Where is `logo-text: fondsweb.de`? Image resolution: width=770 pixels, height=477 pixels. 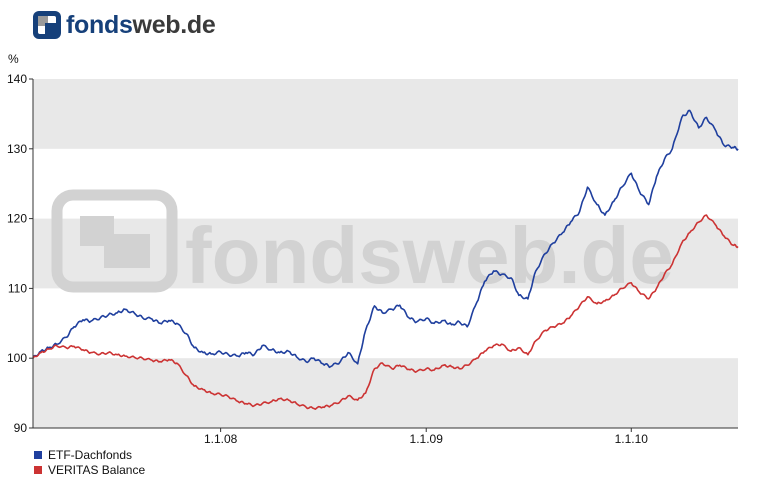 logo-text: fondsweb.de is located at coordinates (141, 25).